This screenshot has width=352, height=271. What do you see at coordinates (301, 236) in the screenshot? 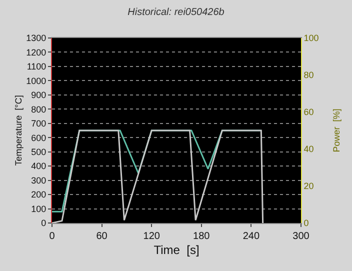
I see `x-tick-label: 300` at bounding box center [301, 236].